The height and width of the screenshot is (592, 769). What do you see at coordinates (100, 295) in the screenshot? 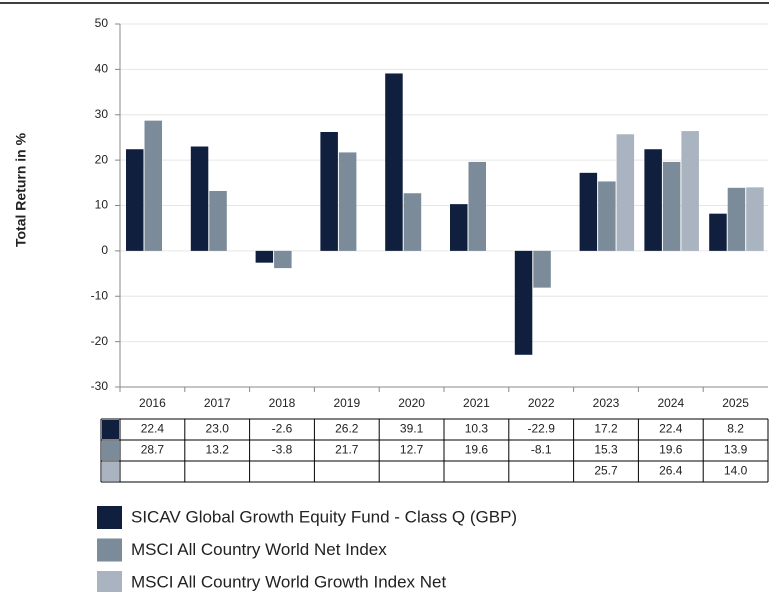
I see `y-tick-label: -10` at bounding box center [100, 295].